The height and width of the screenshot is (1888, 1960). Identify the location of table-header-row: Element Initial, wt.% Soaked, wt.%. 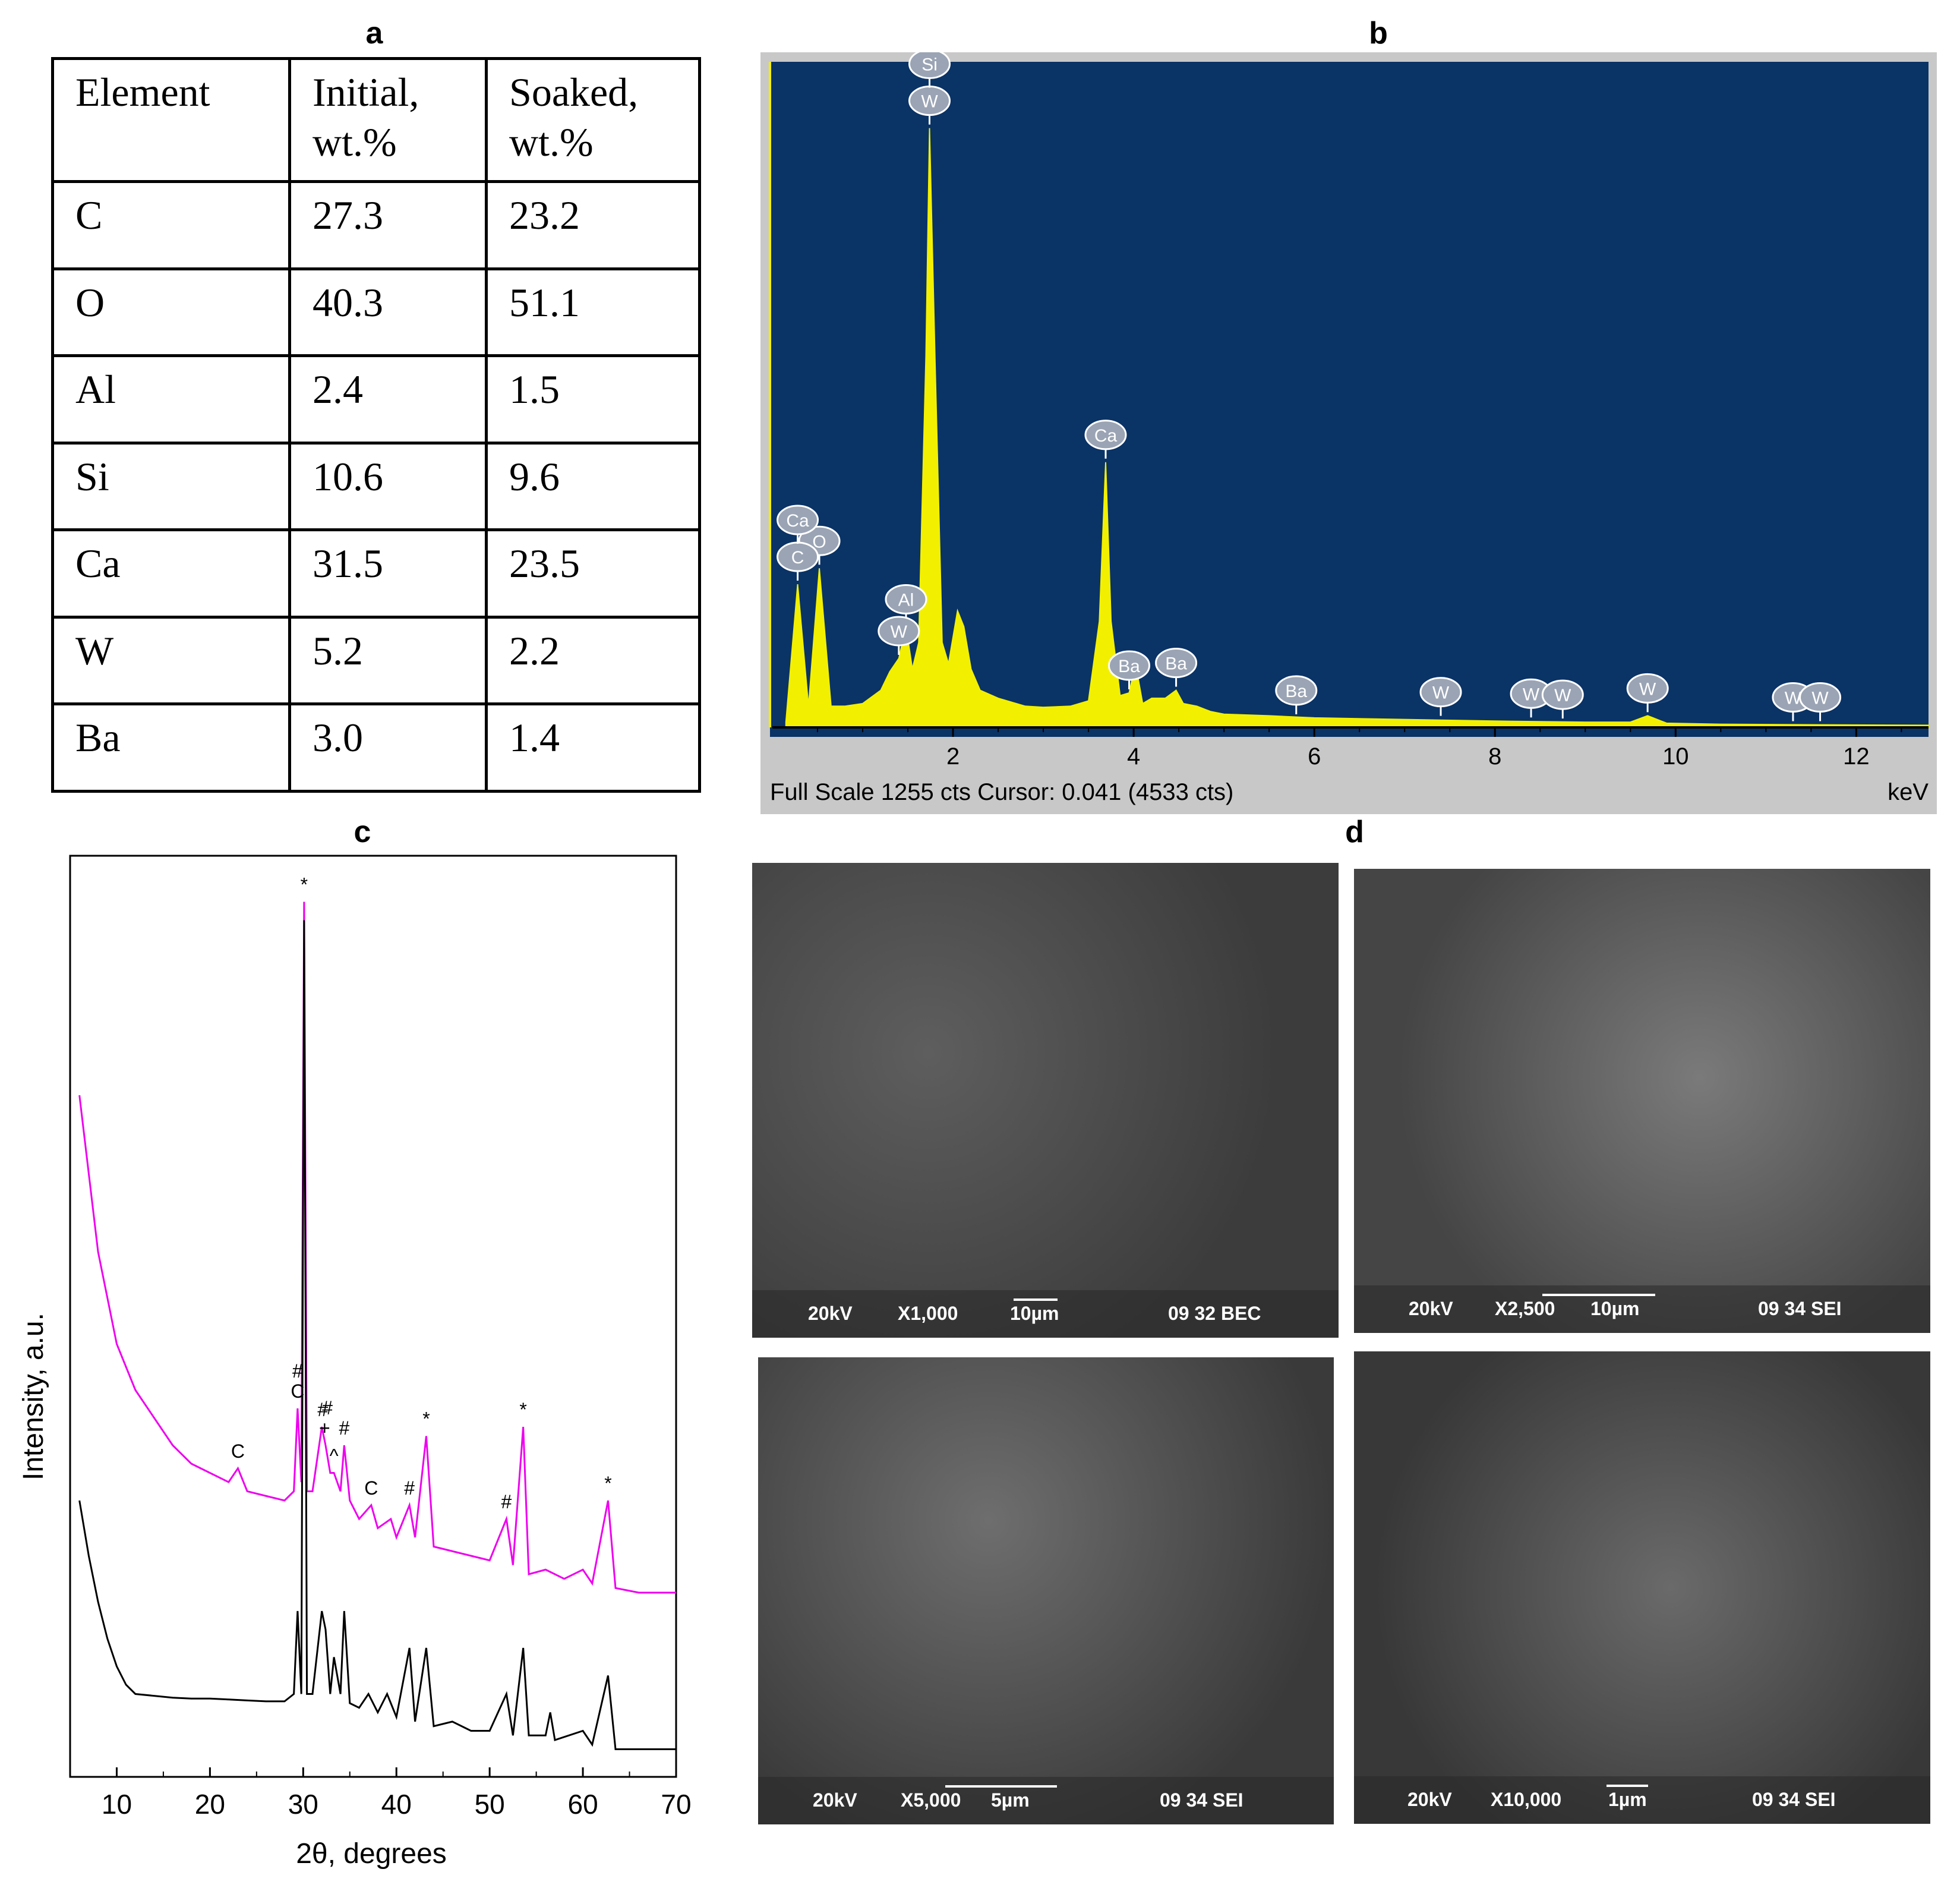
(376, 120).